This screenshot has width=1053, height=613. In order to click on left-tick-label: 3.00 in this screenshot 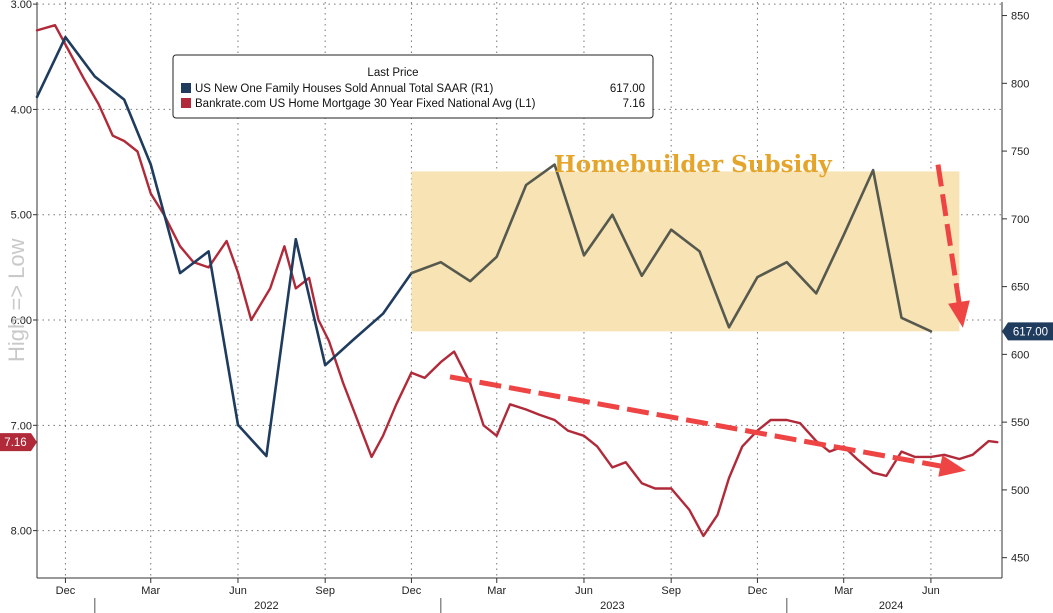, I will do `click(21, 5)`.